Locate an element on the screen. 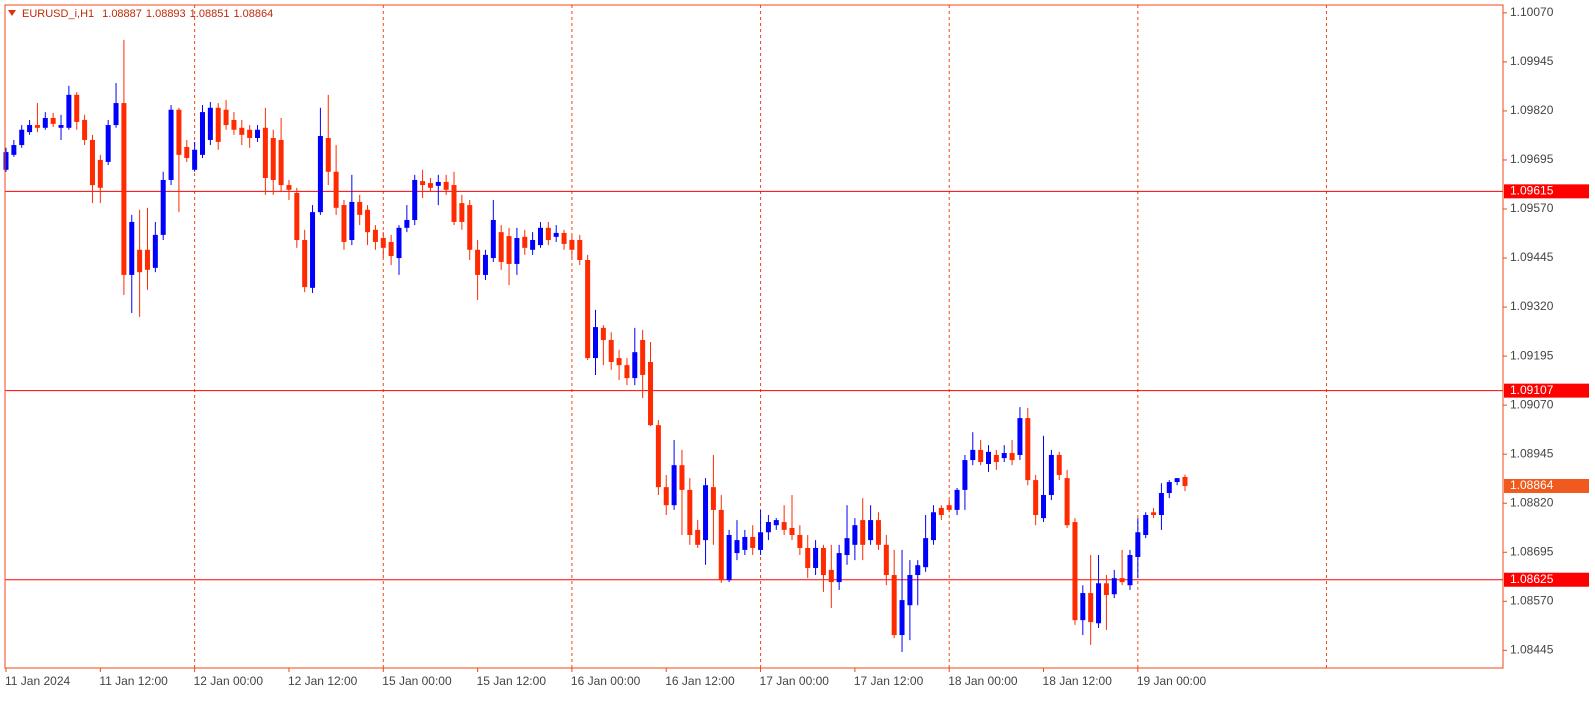 This screenshot has height=708, width=1595. x-tick-label: 15 Jan 12:00 is located at coordinates (512, 681).